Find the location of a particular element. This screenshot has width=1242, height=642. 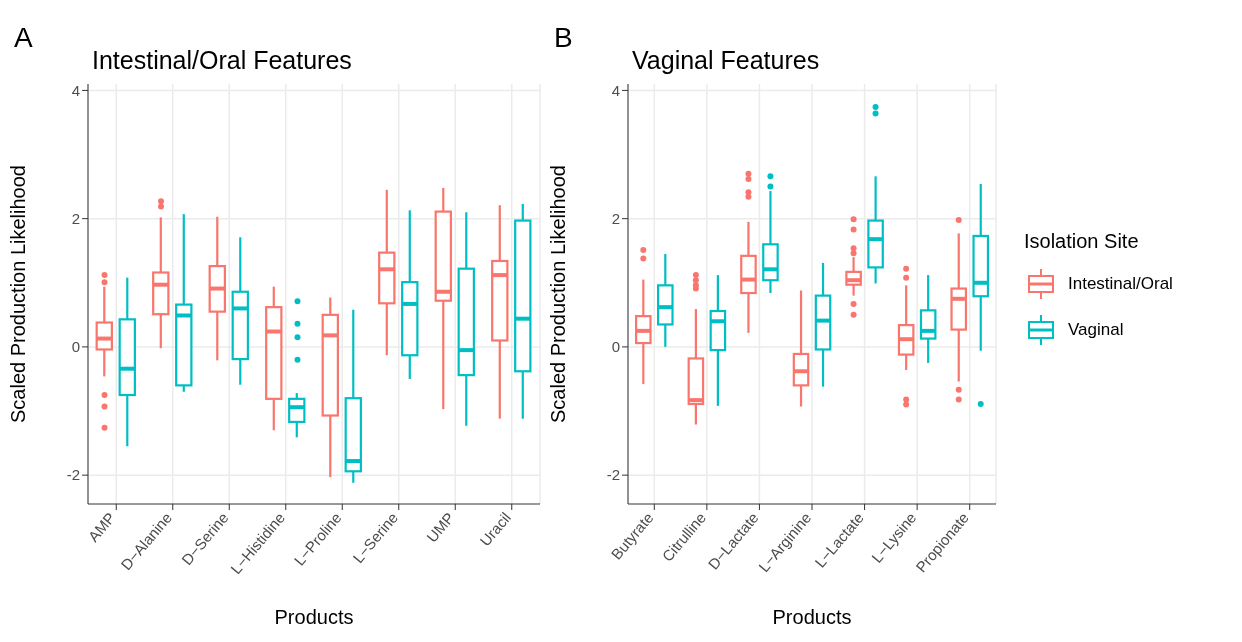

legend-label: Intestinal/Oral is located at coordinates (1120, 283).